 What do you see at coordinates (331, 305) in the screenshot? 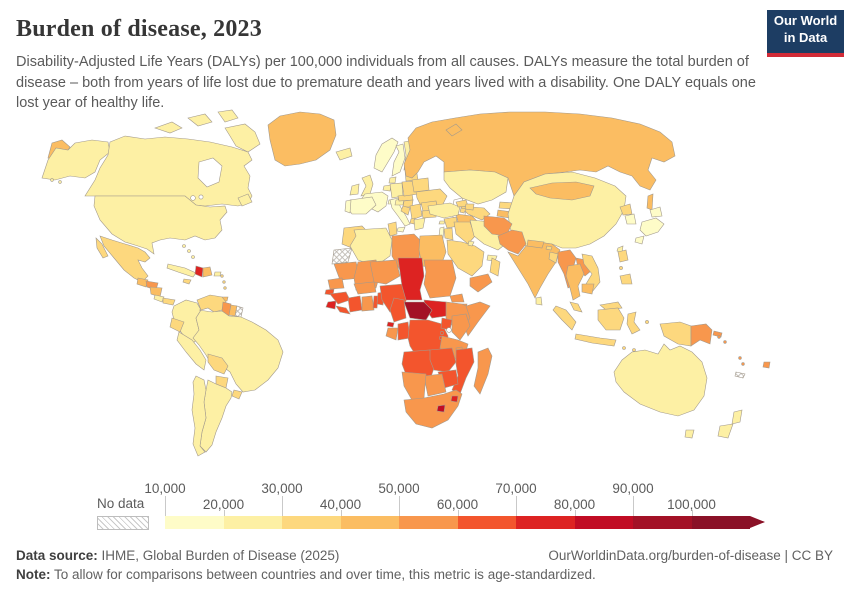
I see `country-sierra-leone` at bounding box center [331, 305].